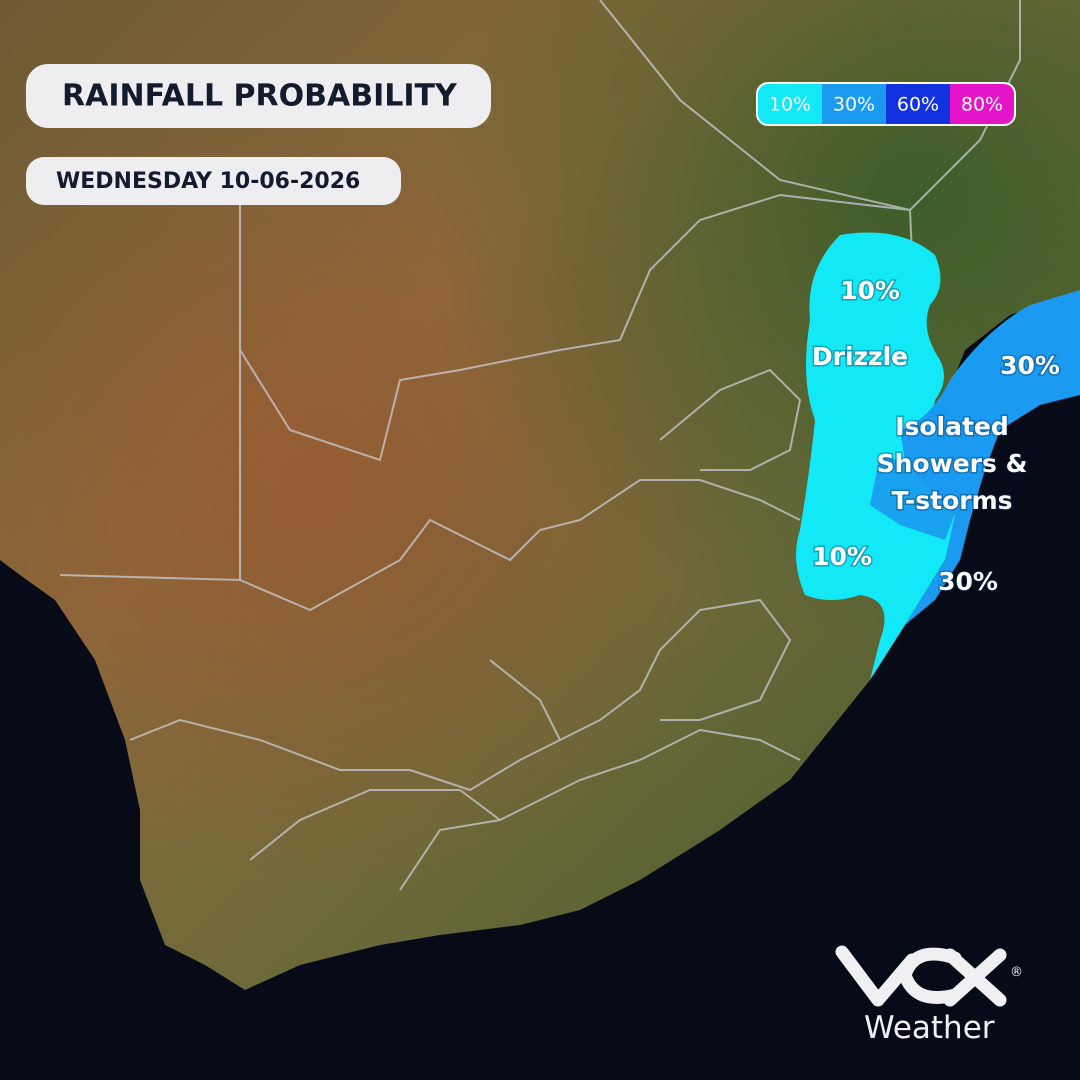 Image resolution: width=1080 pixels, height=1080 pixels. What do you see at coordinates (930, 975) in the screenshot?
I see `logo-o` at bounding box center [930, 975].